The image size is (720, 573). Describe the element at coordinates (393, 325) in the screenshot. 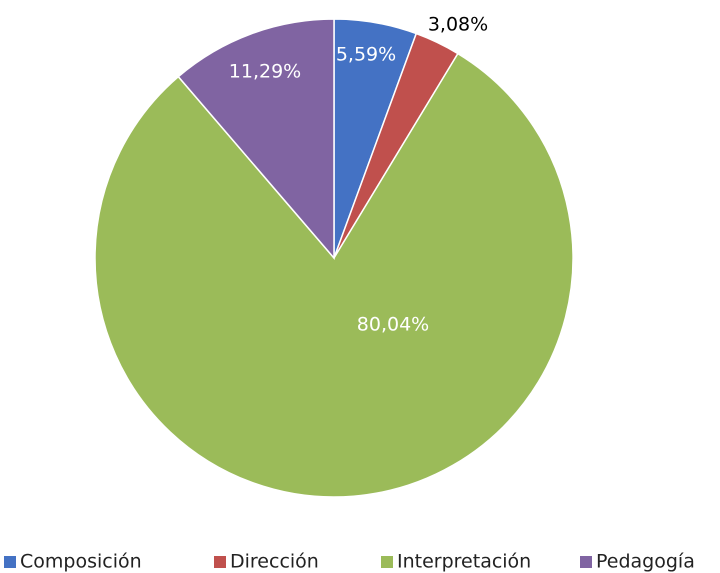

I see `data-label: 80,04%` at that location.